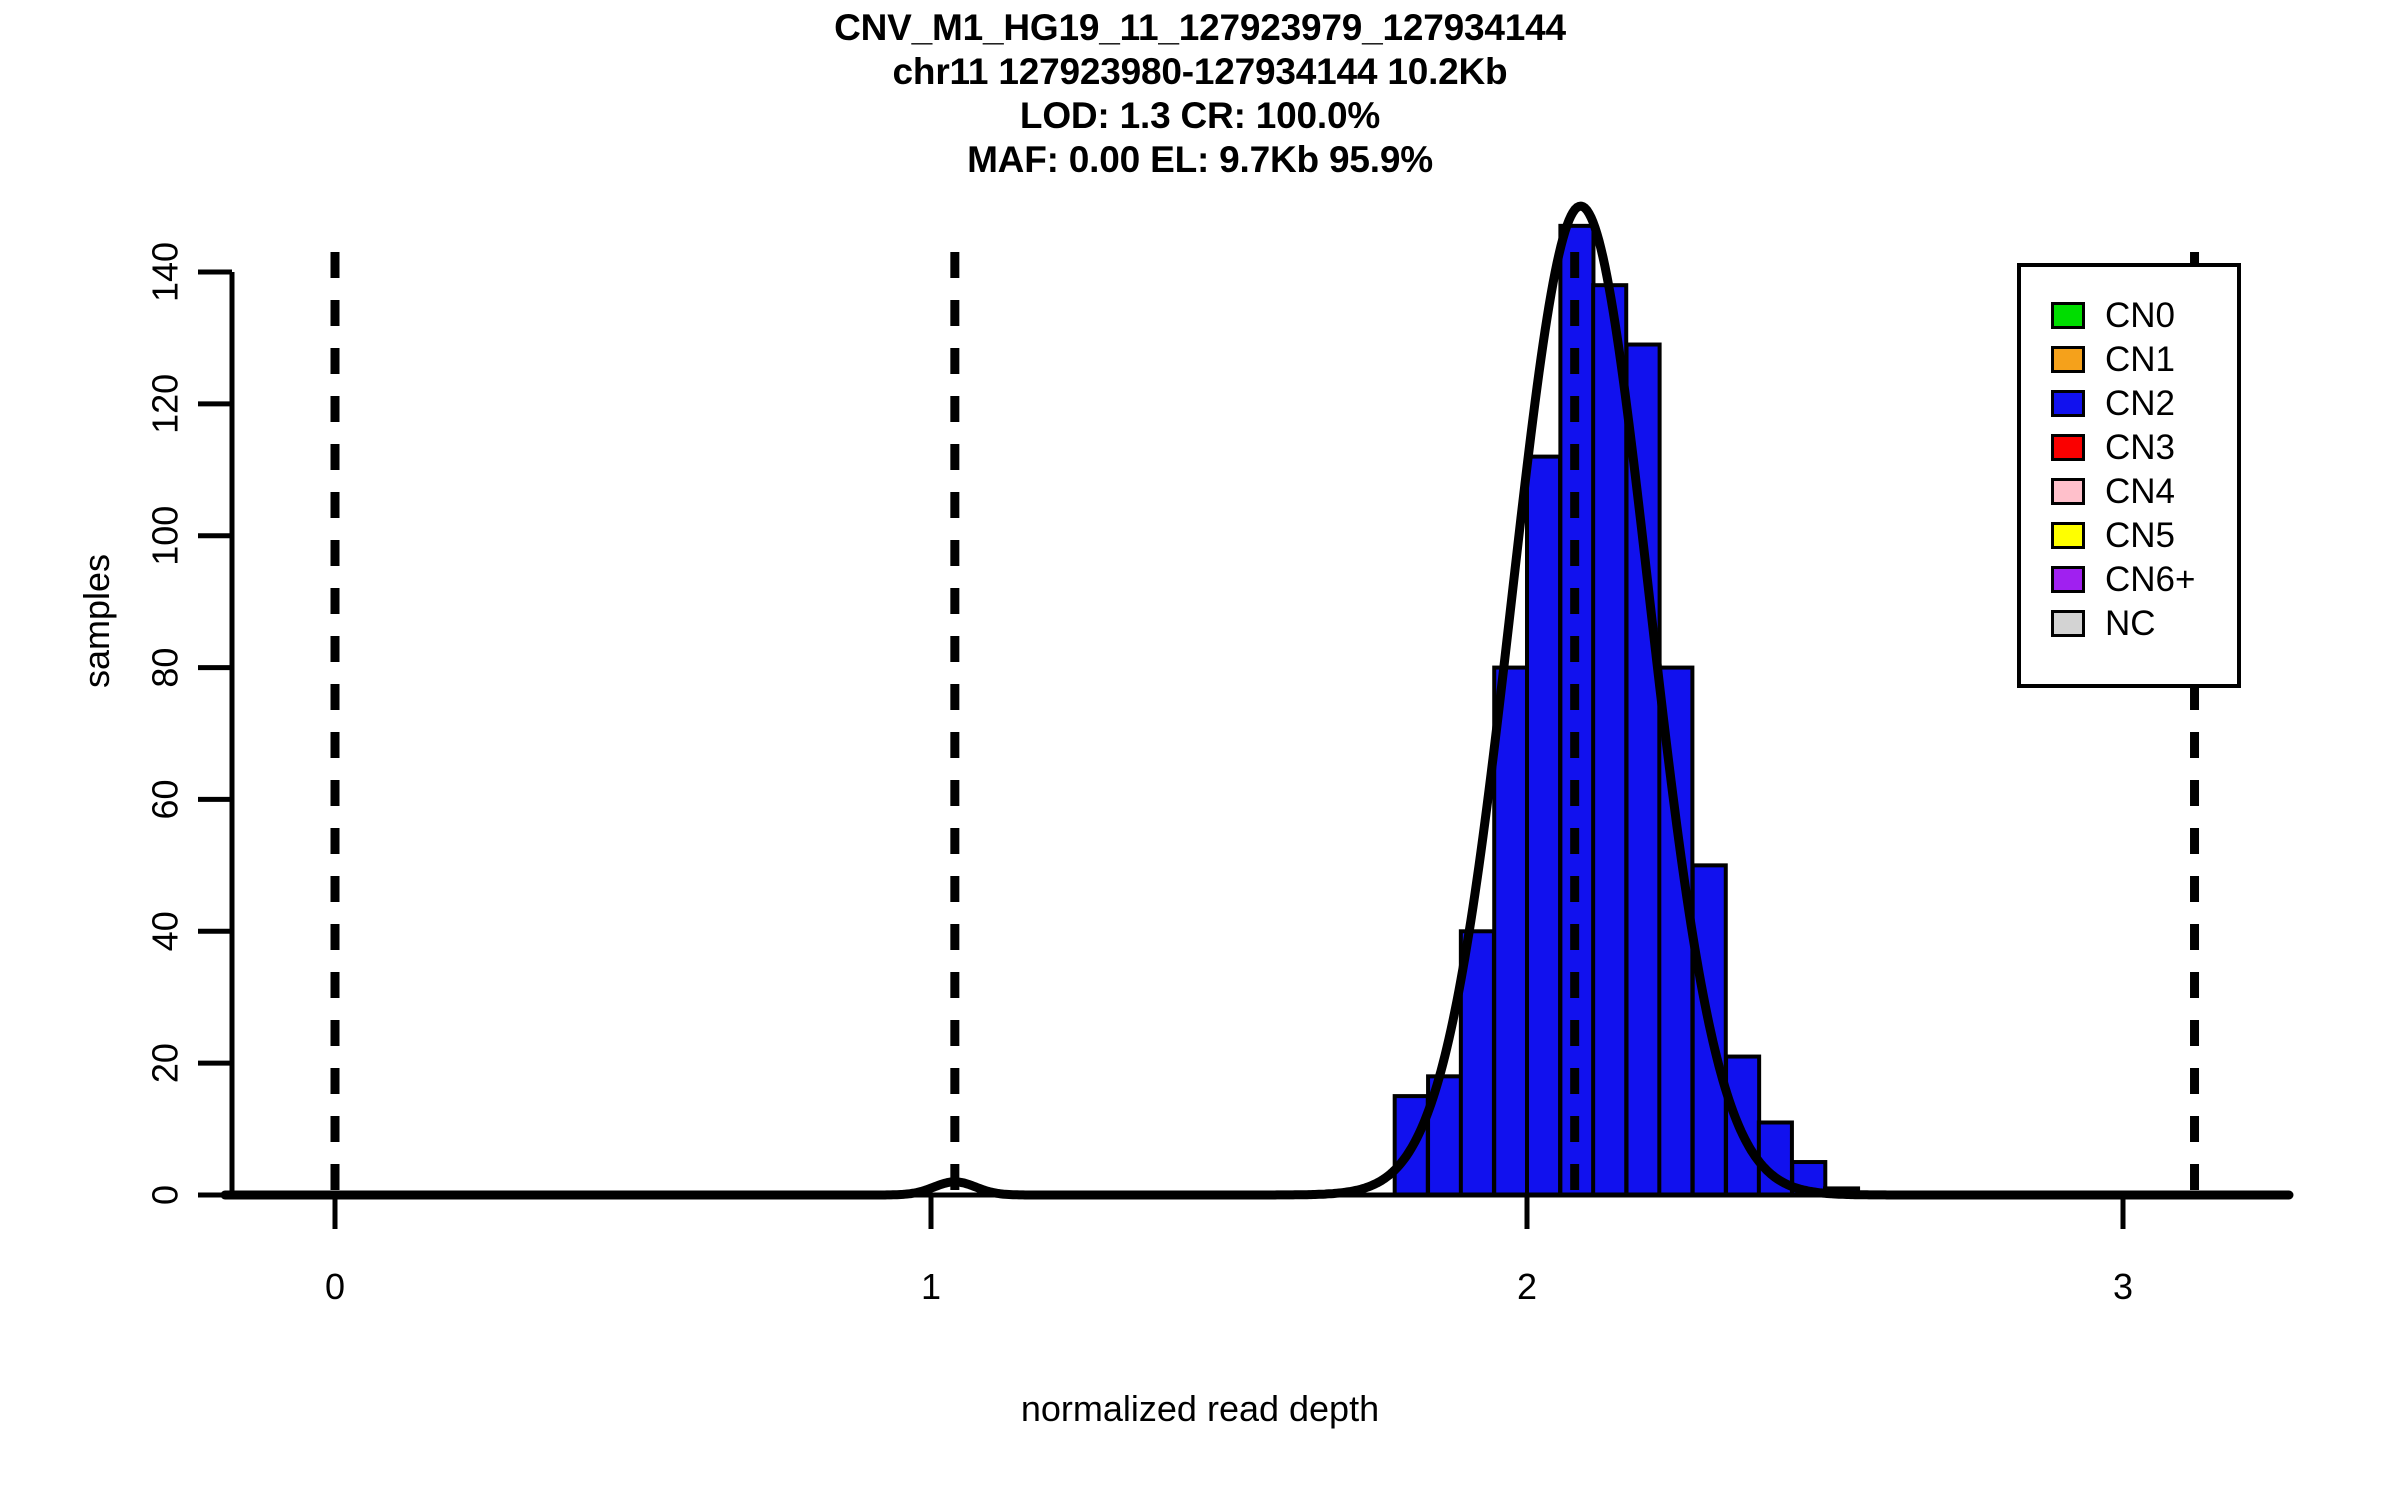 Image resolution: width=2400 pixels, height=1500 pixels. I want to click on y-axis-tick-label: 60, so click(165, 799).